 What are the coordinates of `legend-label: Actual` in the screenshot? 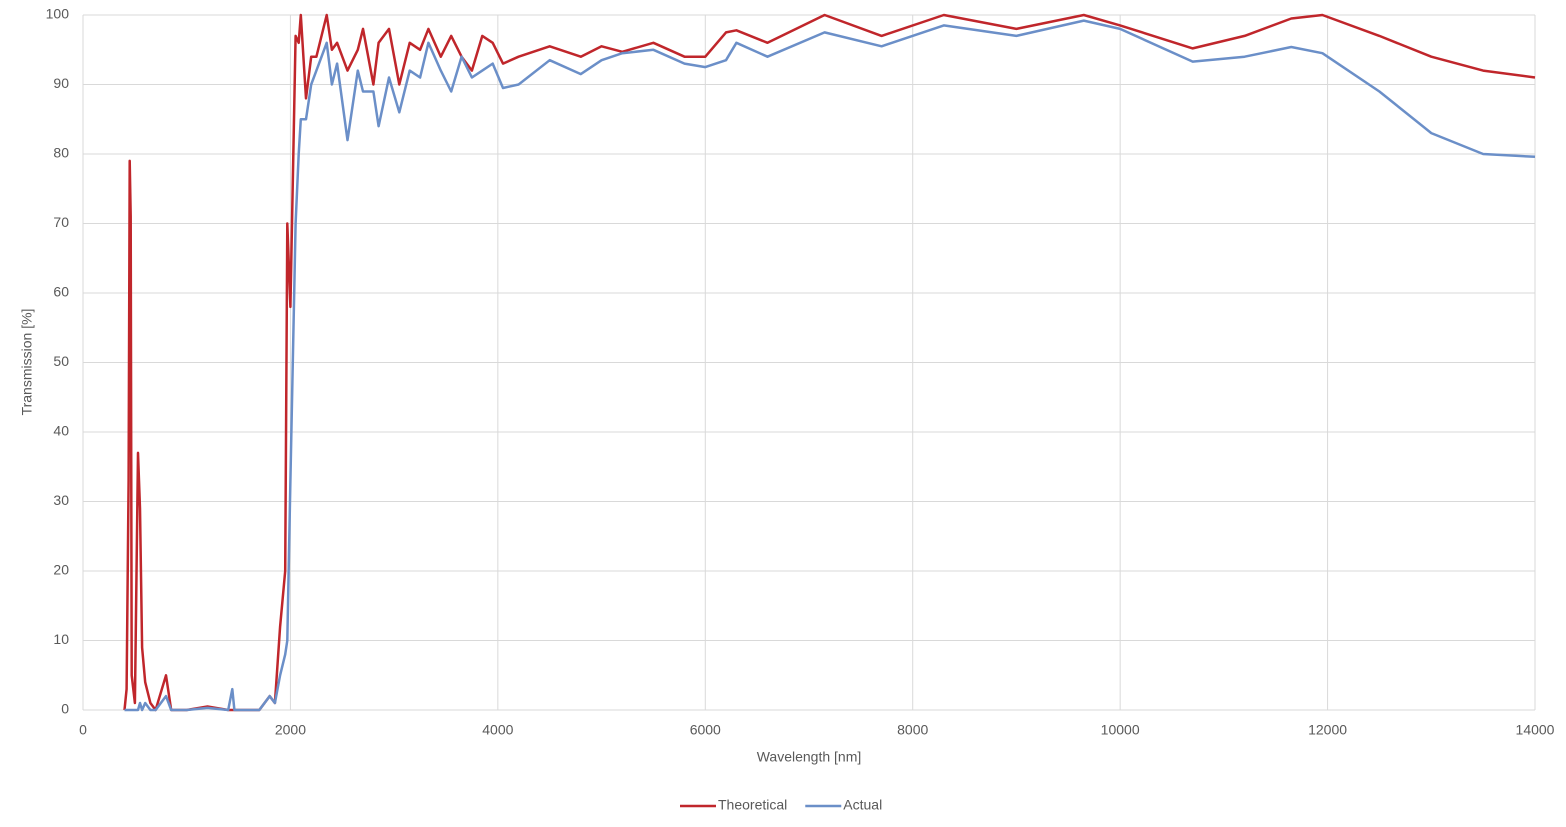 It's located at (862, 805).